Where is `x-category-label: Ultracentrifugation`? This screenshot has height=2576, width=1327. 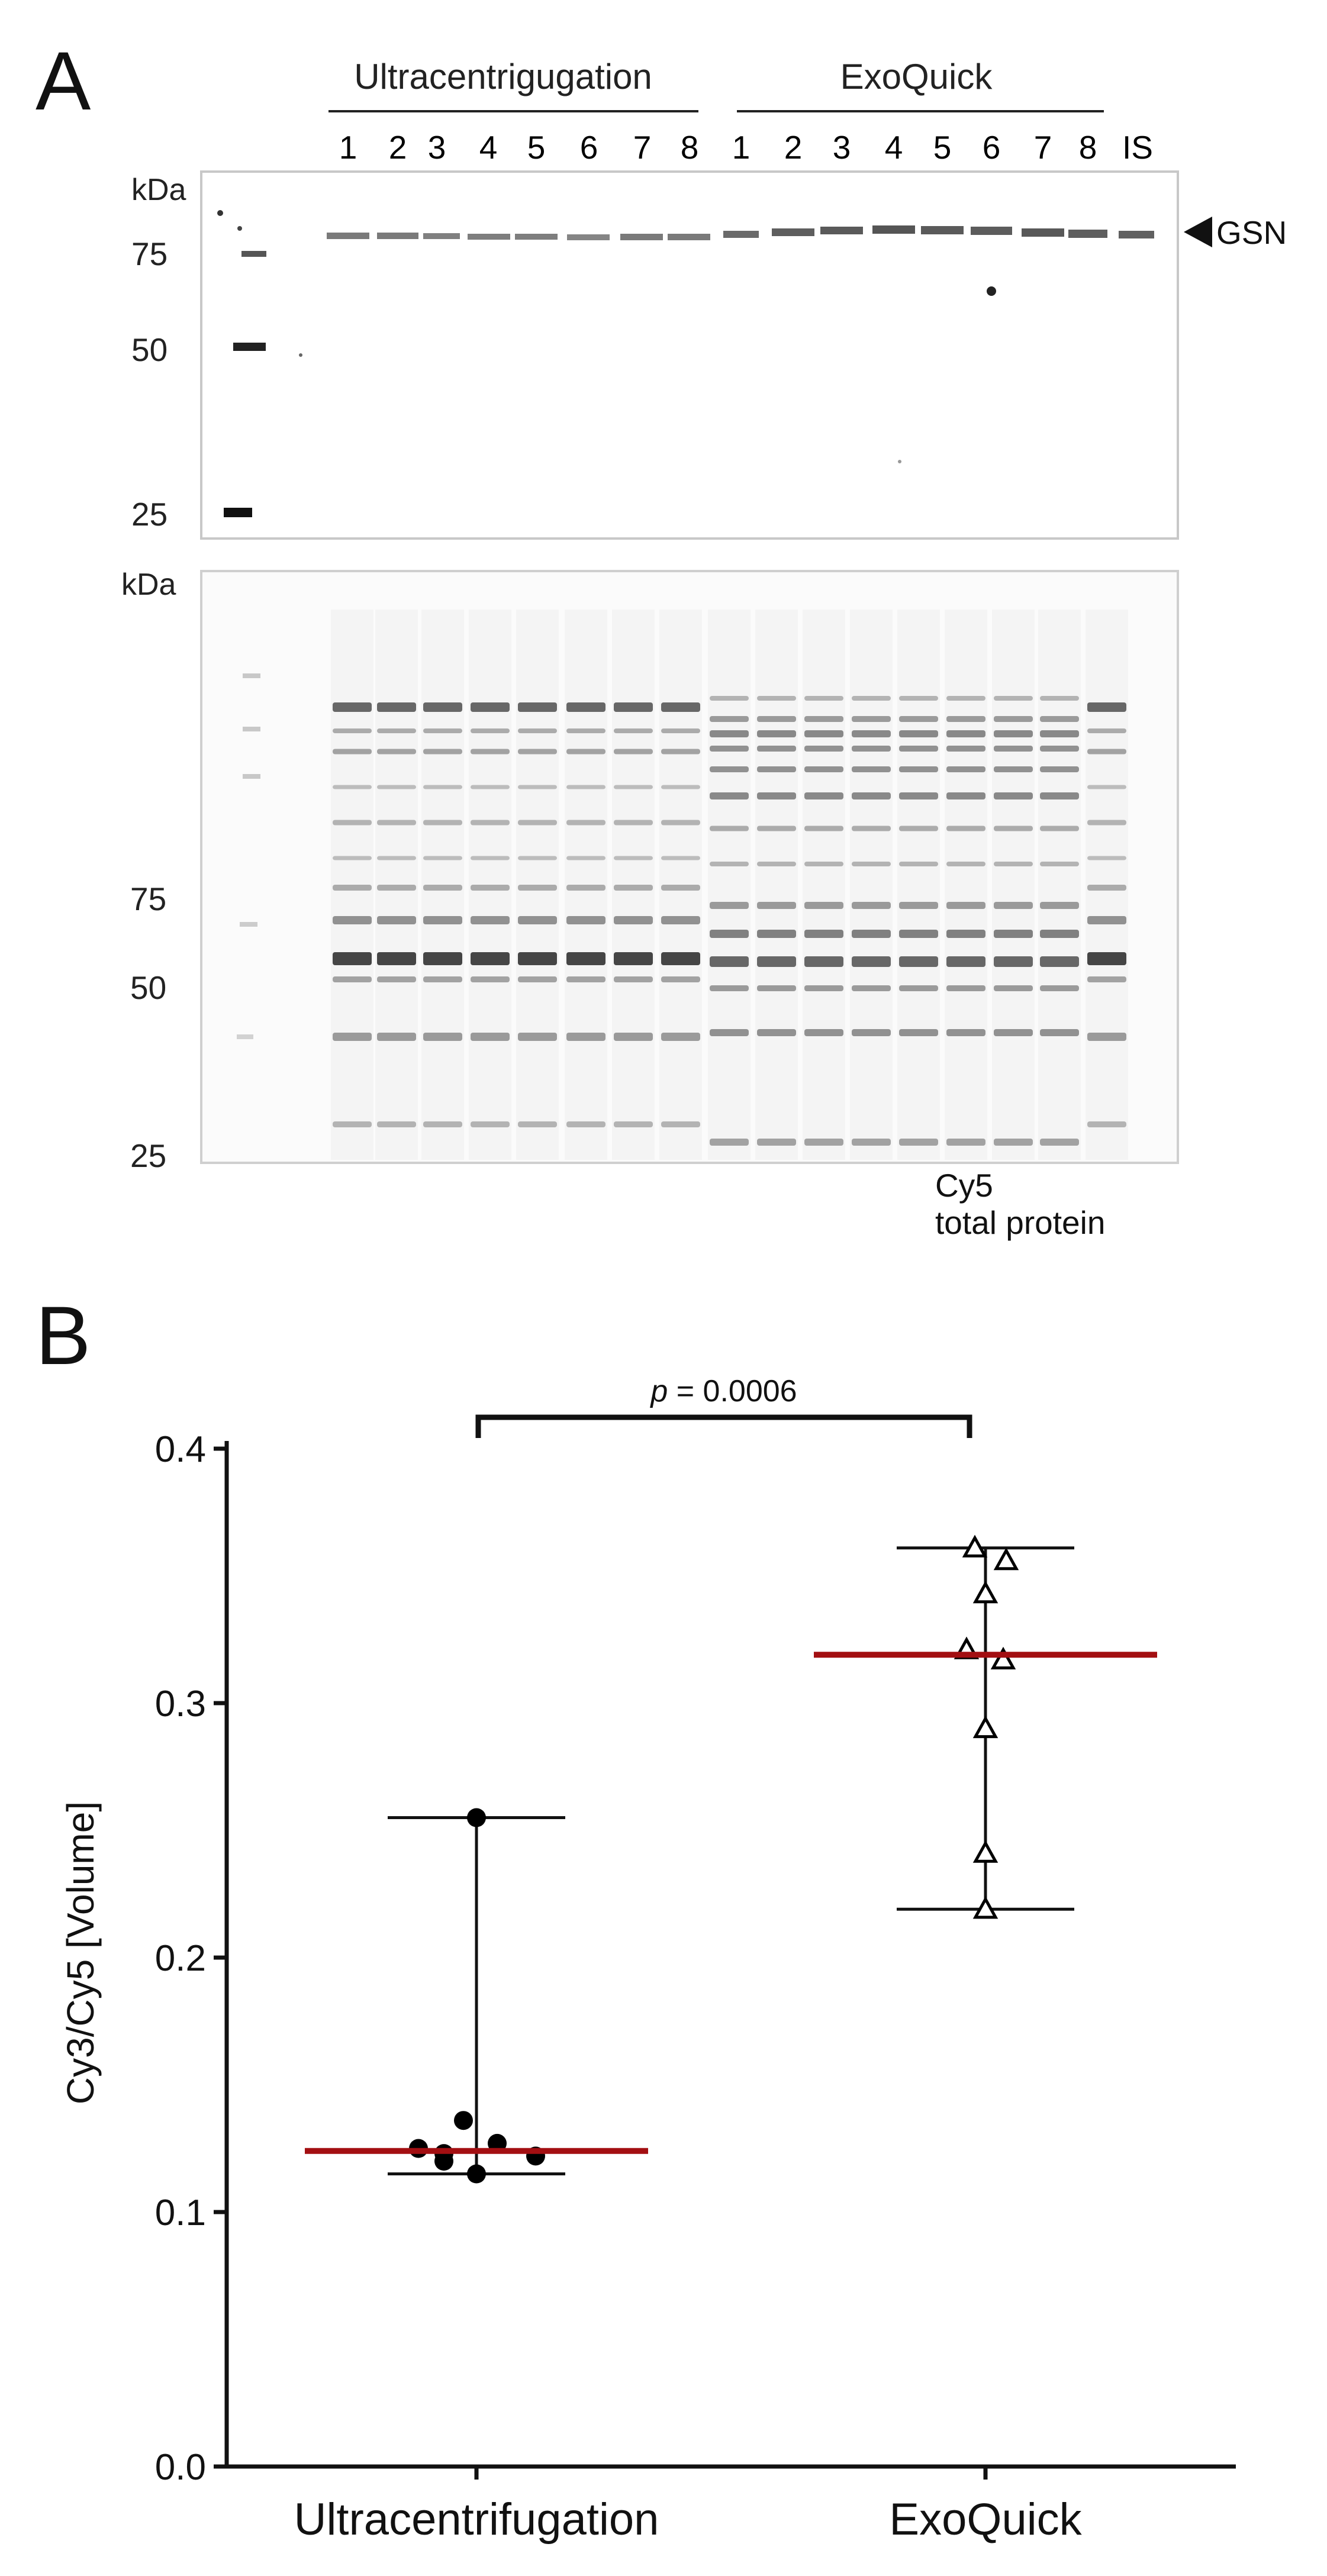 x-category-label: Ultracentrifugation is located at coordinates (476, 2519).